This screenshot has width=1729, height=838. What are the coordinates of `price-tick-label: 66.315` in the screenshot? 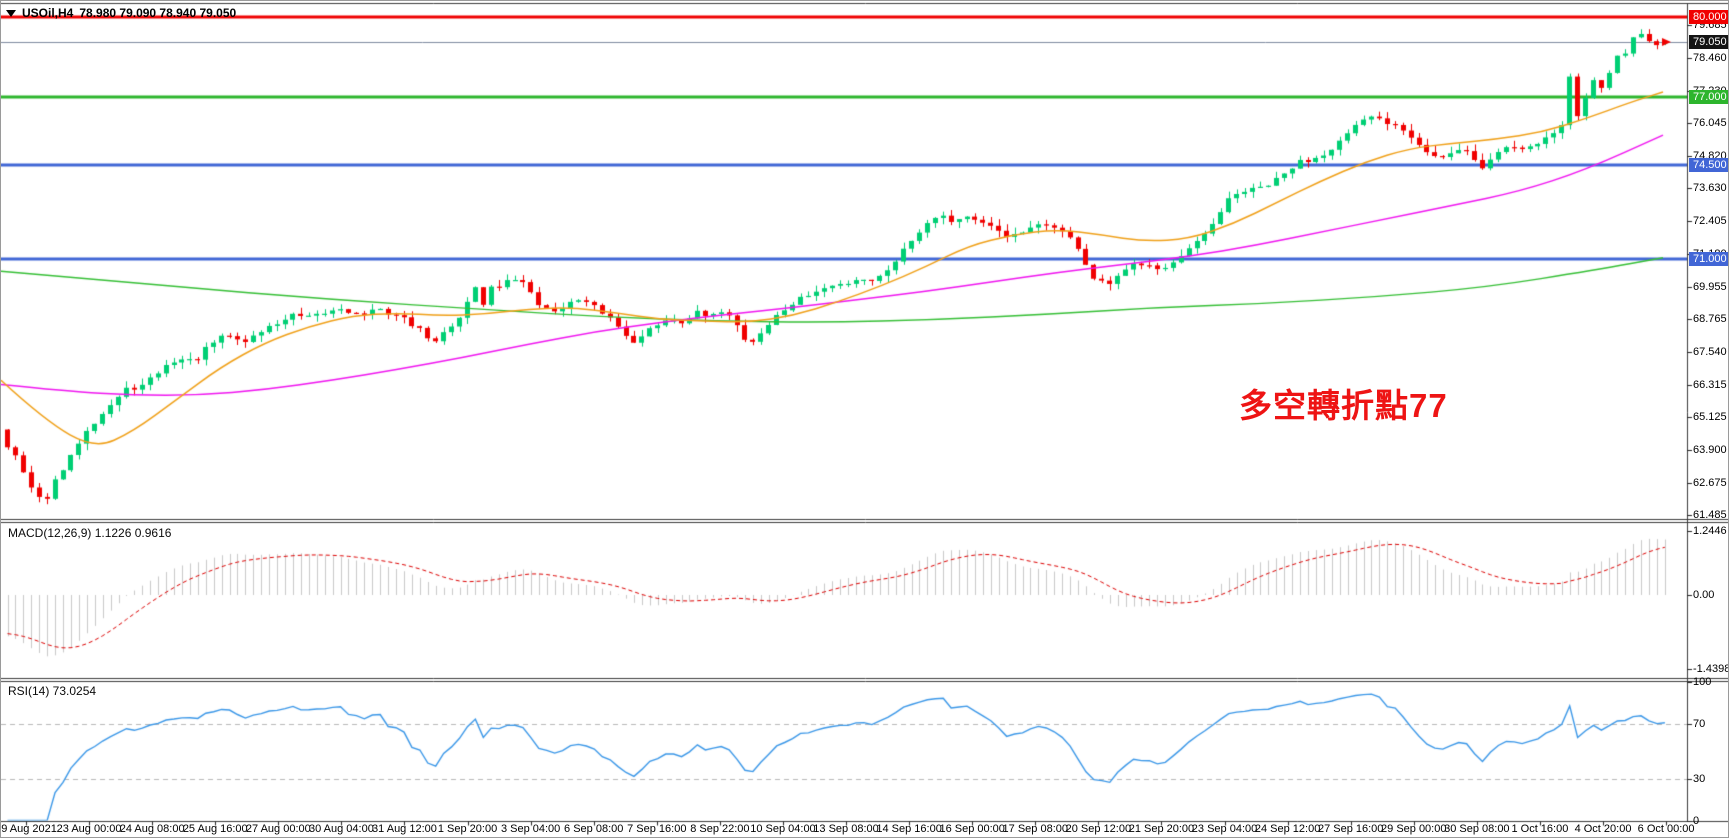 It's located at (1710, 385).